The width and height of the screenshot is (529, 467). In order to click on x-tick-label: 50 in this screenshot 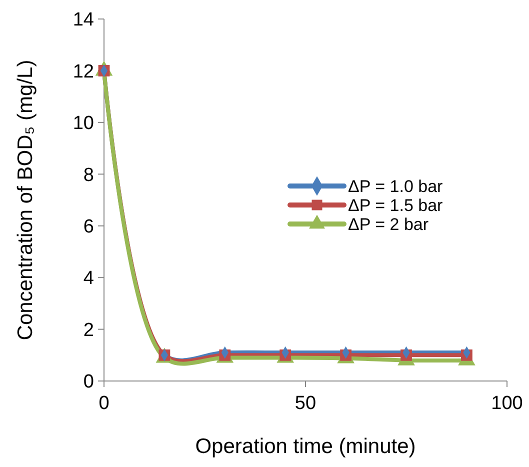, I will do `click(305, 403)`.